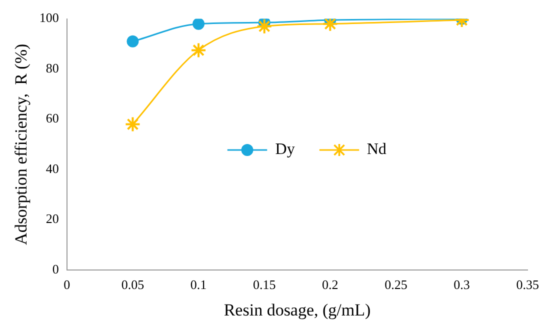 The height and width of the screenshot is (333, 550). Describe the element at coordinates (198, 284) in the screenshot. I see `x-tick-label: 0.1` at that location.